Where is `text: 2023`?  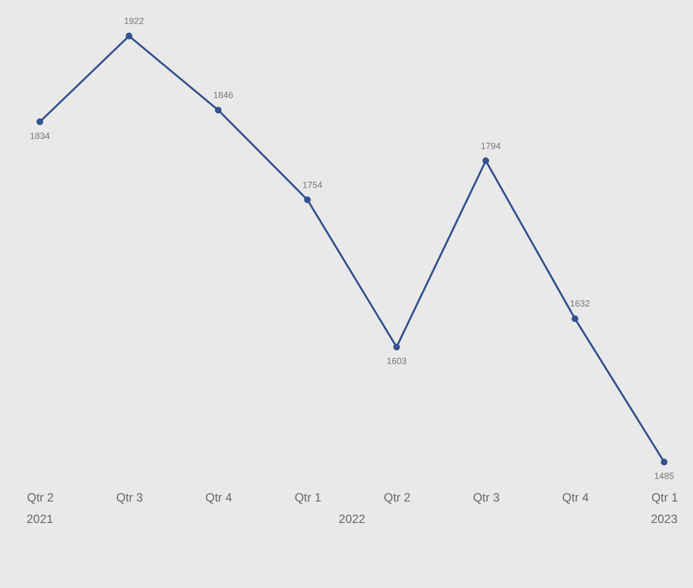 text: 2023 is located at coordinates (664, 519).